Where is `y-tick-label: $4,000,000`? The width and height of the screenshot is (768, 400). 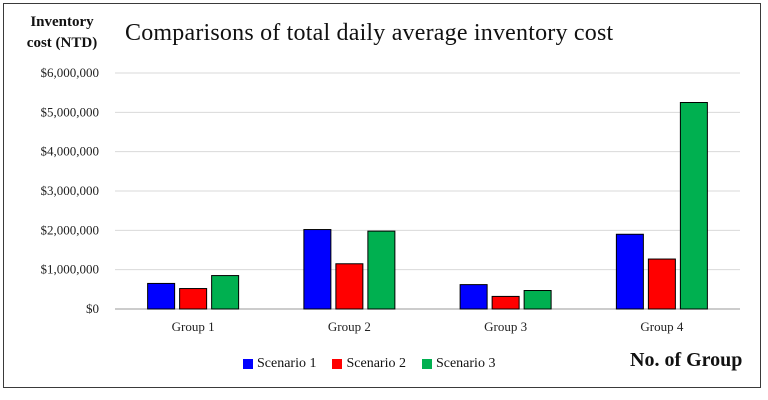 y-tick-label: $4,000,000 is located at coordinates (70, 151).